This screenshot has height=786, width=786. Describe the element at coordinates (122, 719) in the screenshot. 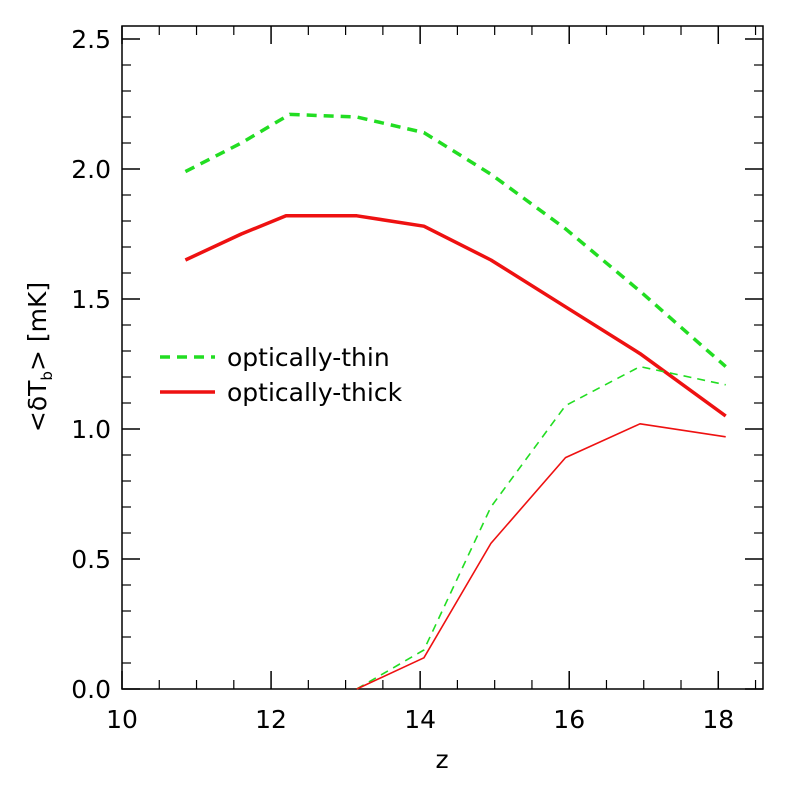

I see `x-tick-label: 10` at that location.